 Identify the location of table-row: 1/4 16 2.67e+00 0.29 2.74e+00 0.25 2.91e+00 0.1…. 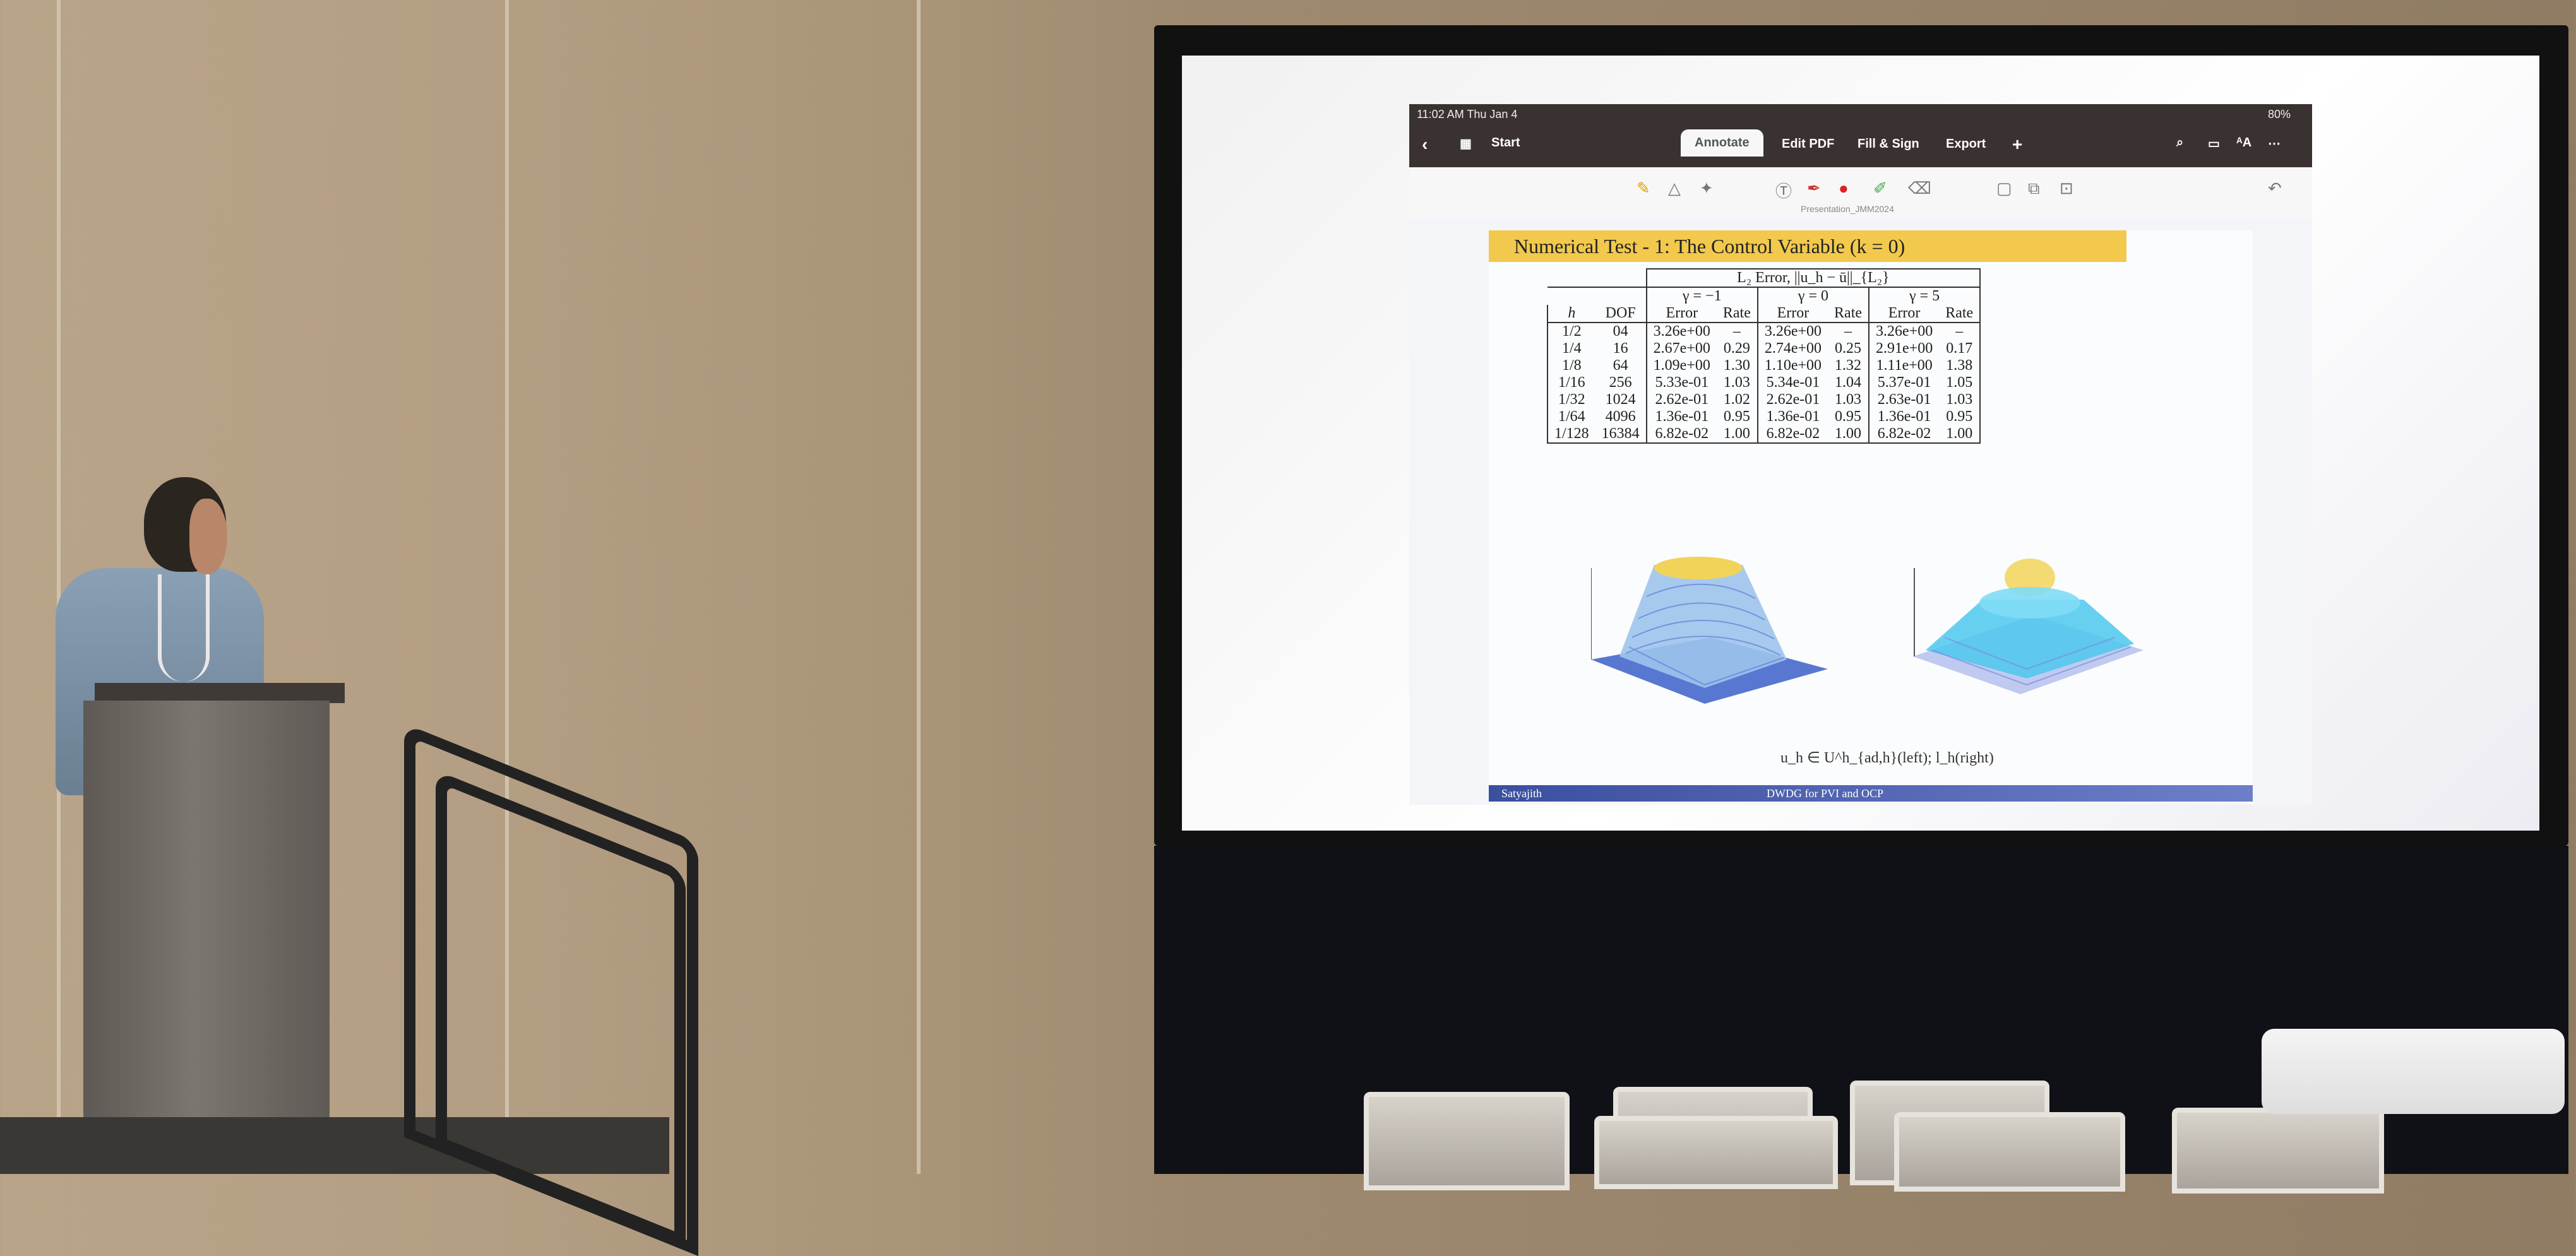
(1764, 349).